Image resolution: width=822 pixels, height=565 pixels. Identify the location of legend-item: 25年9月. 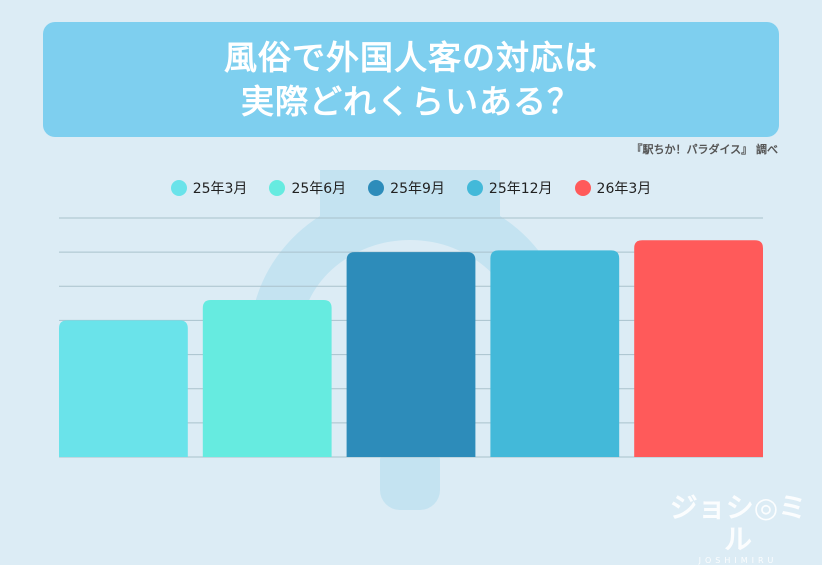
(406, 188).